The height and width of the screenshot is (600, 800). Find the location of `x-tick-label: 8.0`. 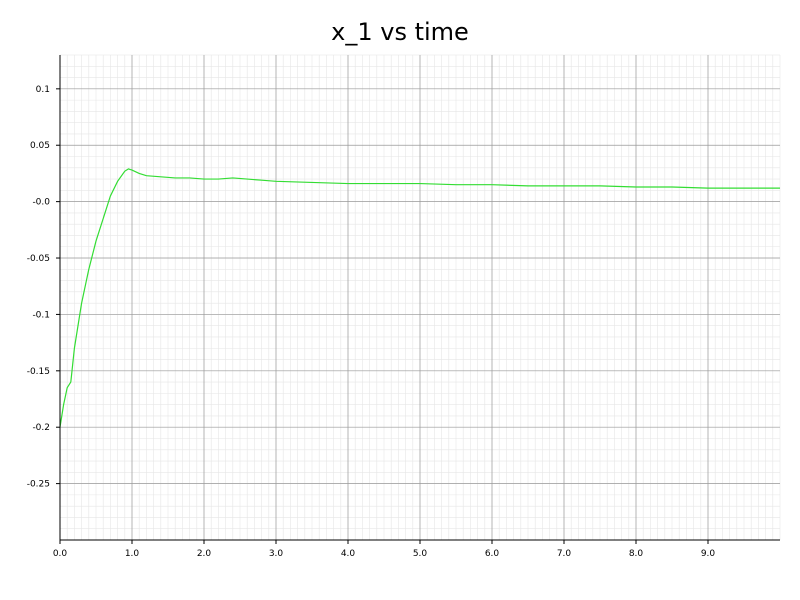

x-tick-label: 8.0 is located at coordinates (636, 554).